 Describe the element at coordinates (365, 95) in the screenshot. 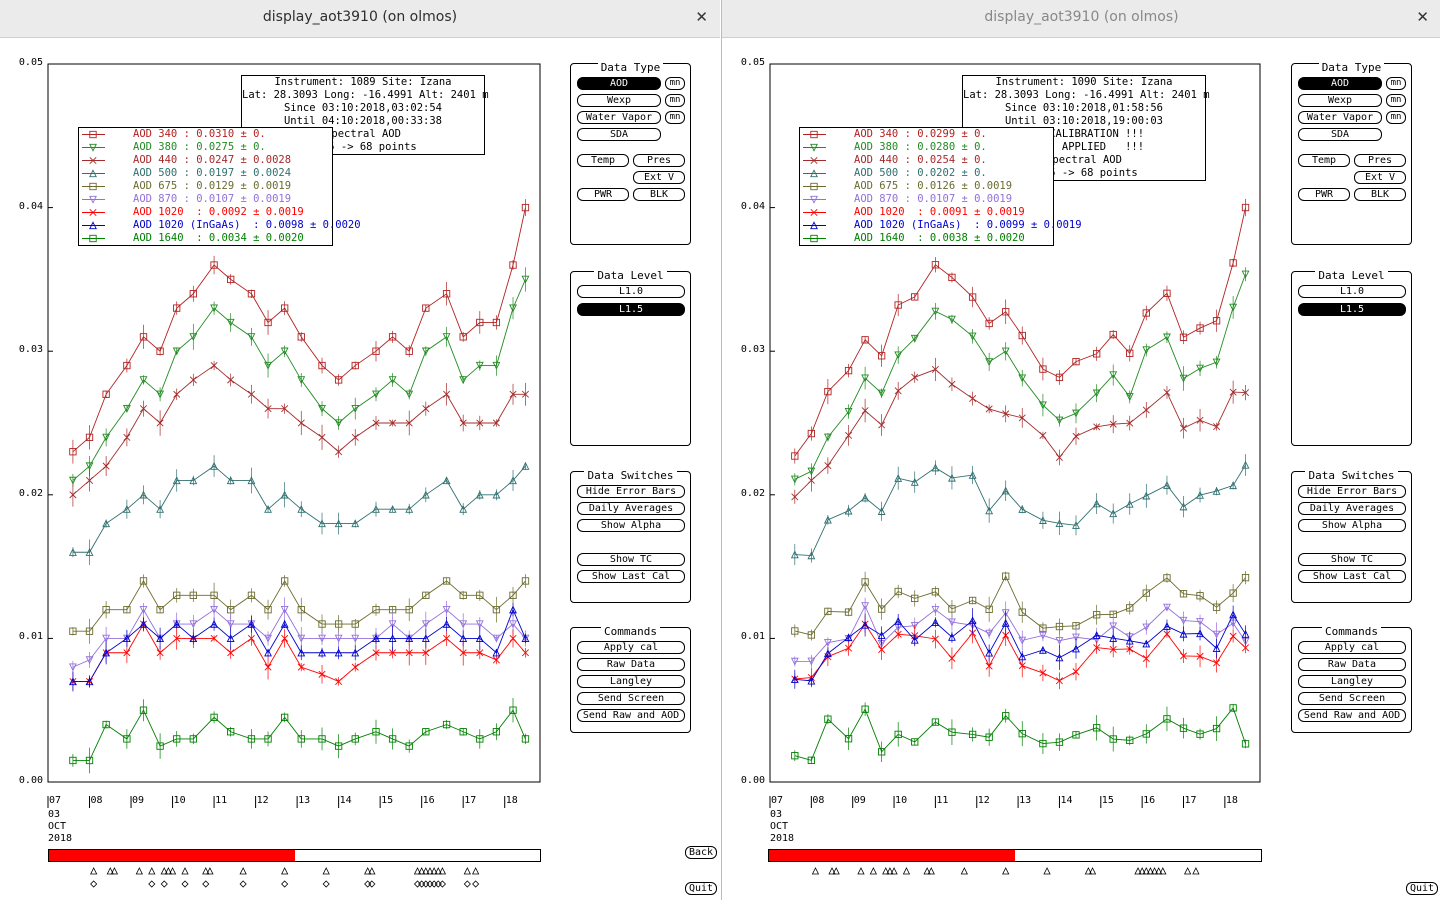

I see `info-line: Lat: 28.3093 Long: -16.4991 Alt: 2401 m` at that location.